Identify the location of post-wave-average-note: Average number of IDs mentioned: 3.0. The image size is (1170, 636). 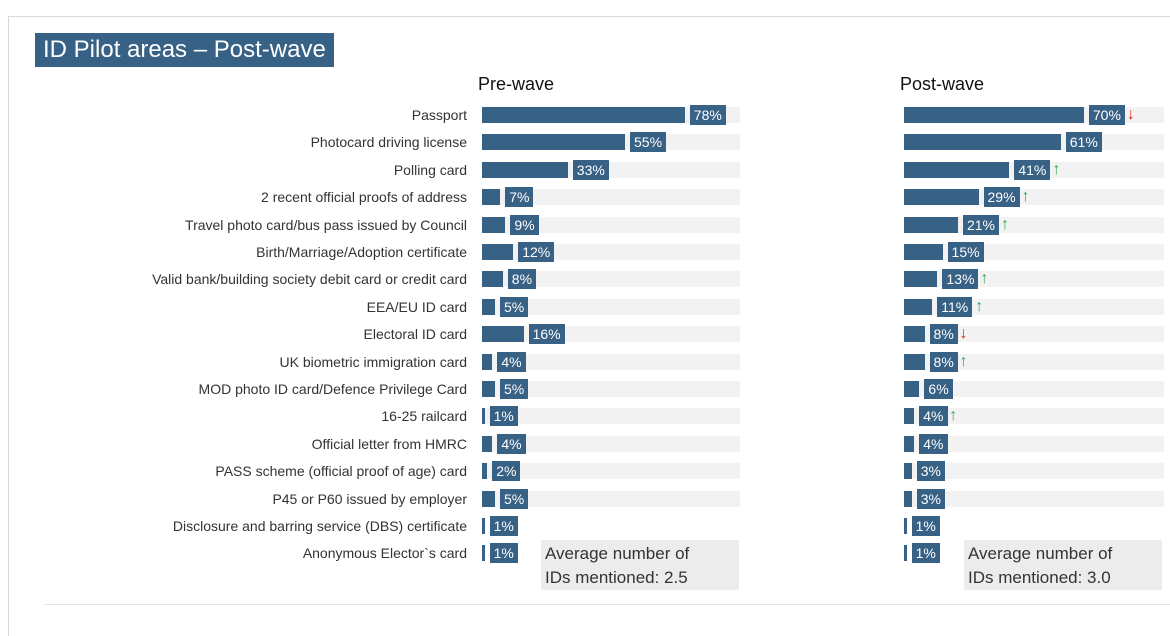
(1063, 565).